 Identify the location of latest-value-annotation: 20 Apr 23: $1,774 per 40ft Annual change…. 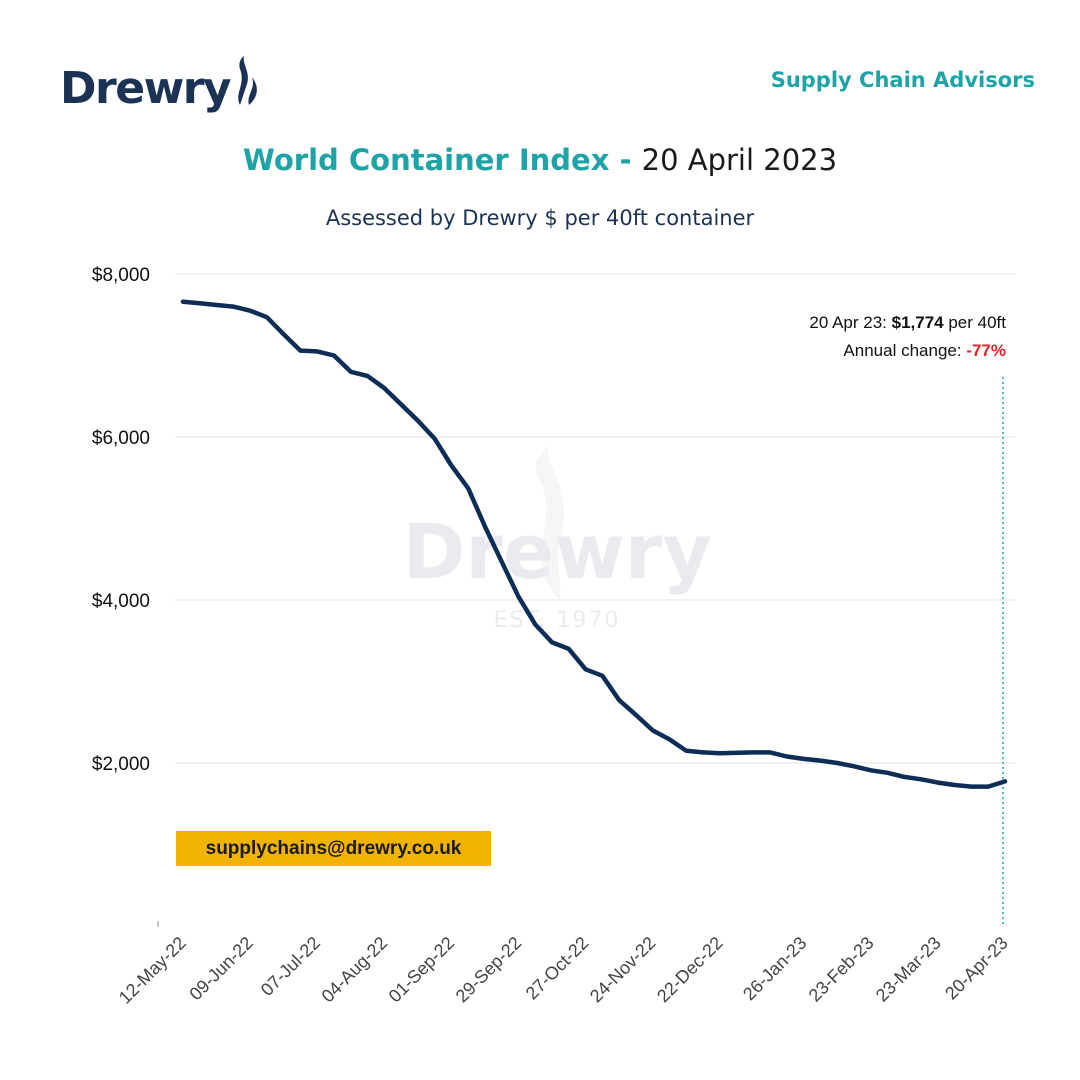
(907, 337).